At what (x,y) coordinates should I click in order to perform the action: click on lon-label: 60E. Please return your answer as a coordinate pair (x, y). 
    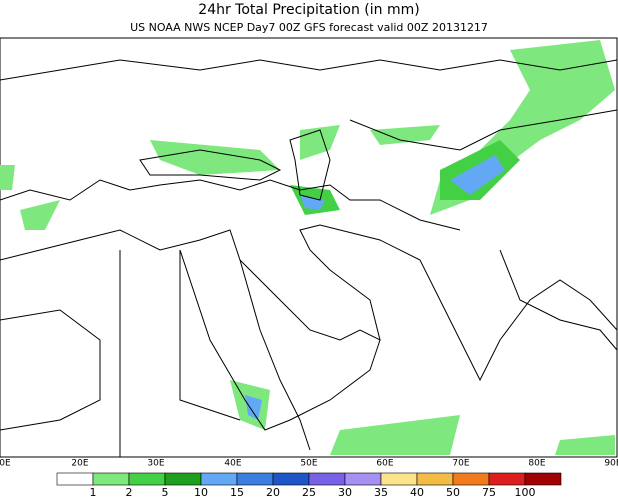
    Looking at the image, I should click on (384, 464).